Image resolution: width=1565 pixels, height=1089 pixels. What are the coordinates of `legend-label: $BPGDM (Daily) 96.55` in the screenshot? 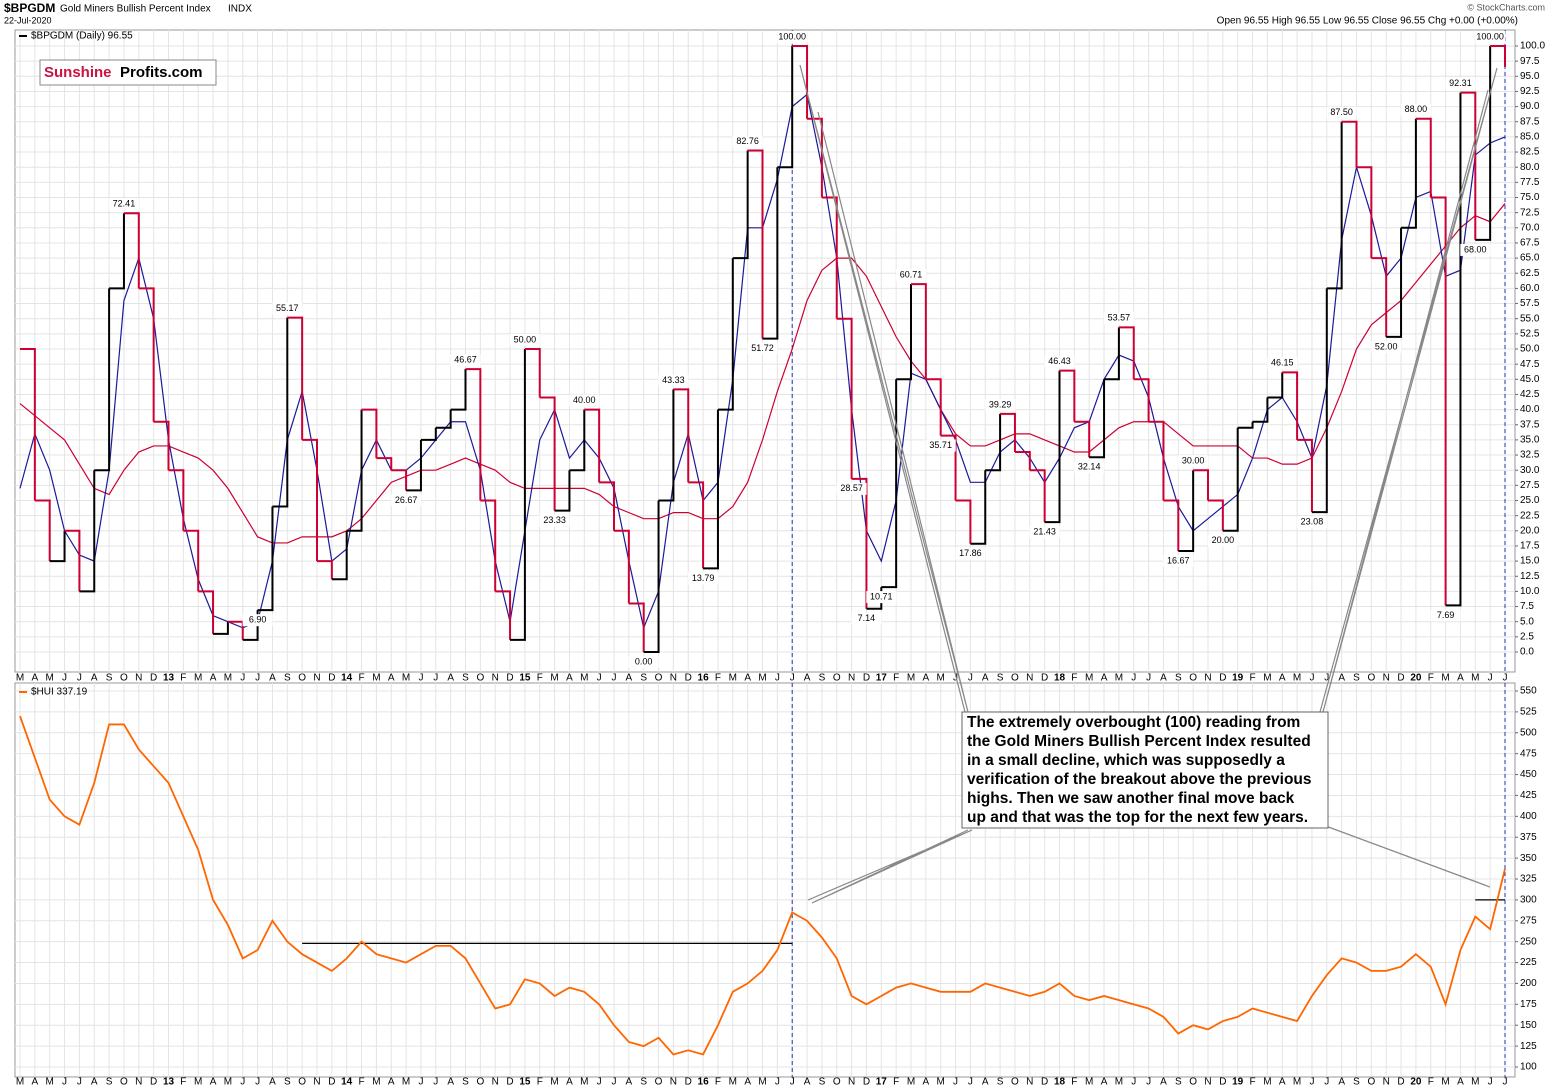 It's located at (82, 36).